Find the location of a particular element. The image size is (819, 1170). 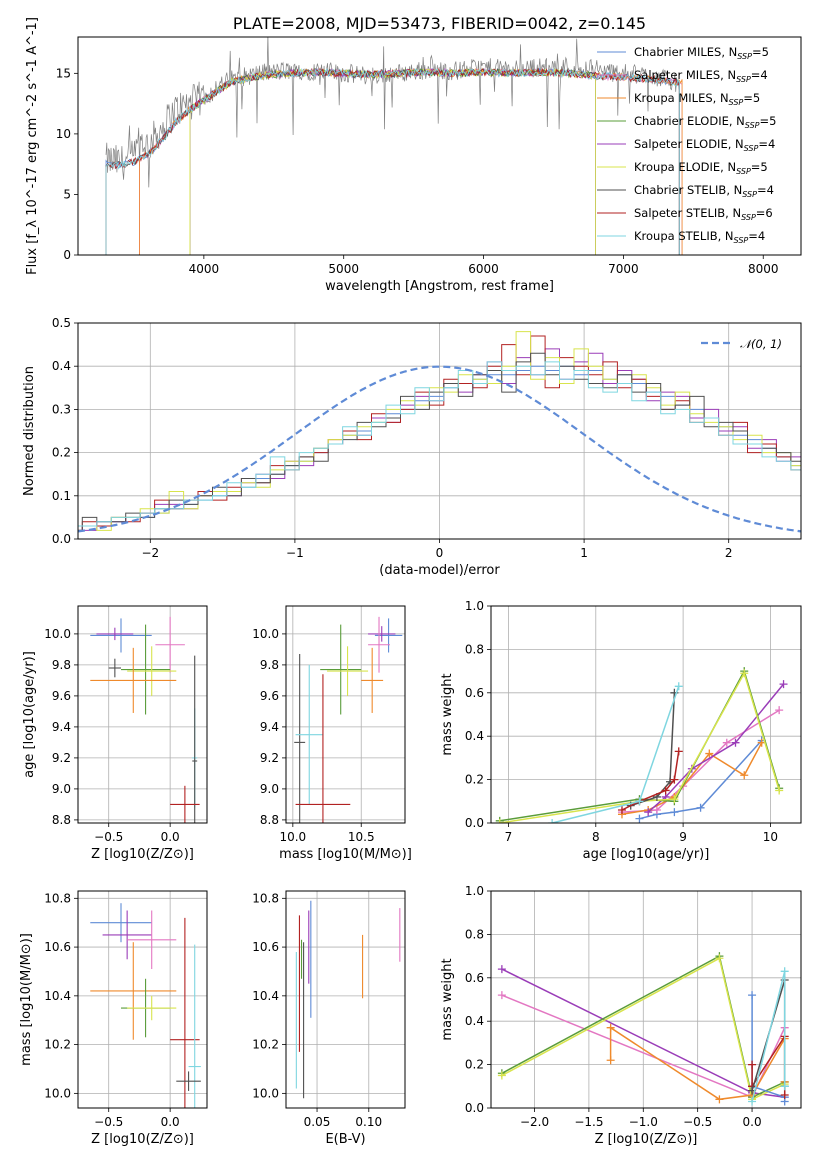

y-tick-label: 0.5 is located at coordinates (61, 323).